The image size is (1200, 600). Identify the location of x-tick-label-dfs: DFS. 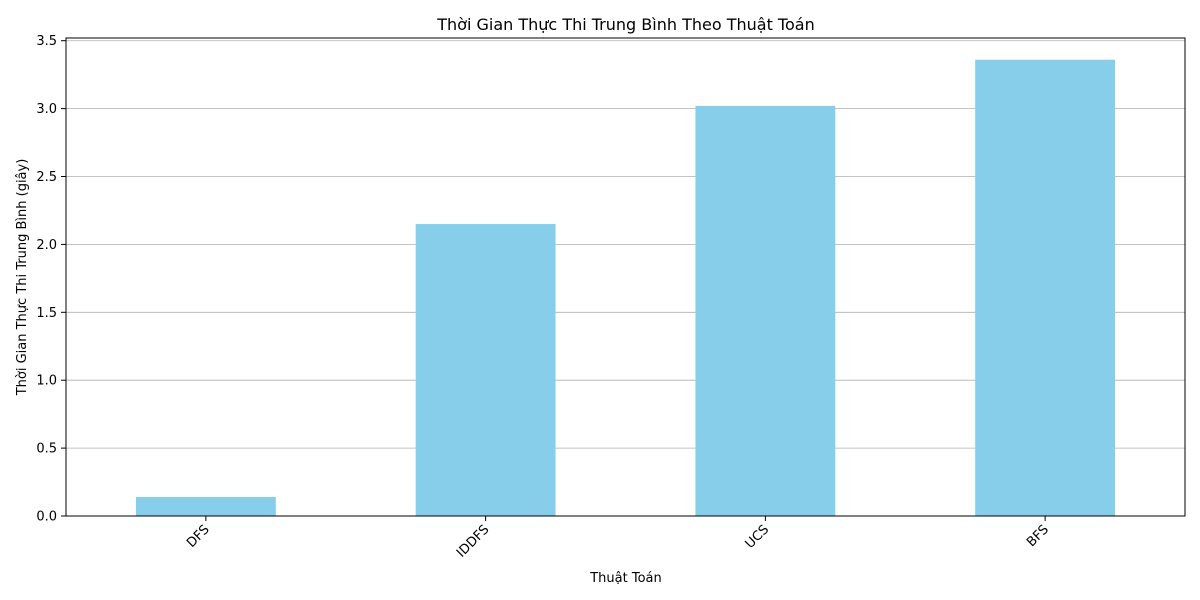
(198, 536).